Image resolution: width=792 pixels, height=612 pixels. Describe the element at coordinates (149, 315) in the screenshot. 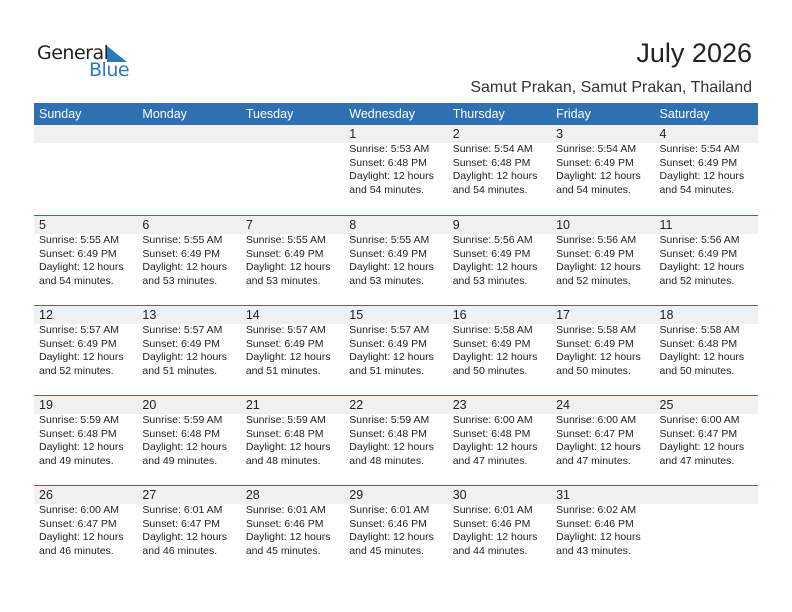

I see `day-number: 13` at that location.